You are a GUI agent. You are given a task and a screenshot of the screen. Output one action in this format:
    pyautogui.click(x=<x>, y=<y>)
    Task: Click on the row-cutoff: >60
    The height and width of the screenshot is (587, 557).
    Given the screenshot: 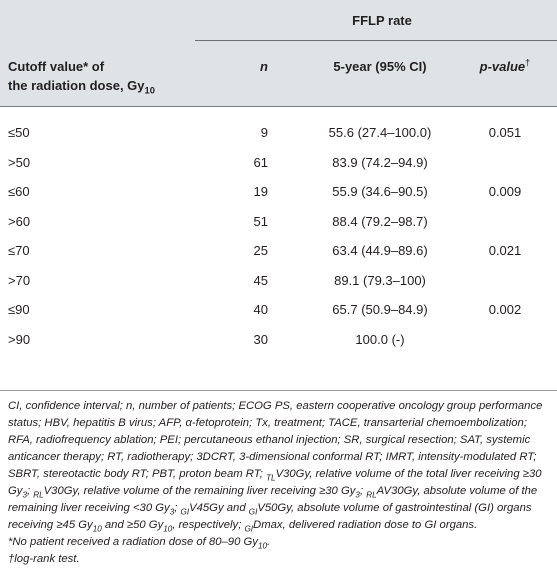 What is the action you would take?
    pyautogui.click(x=19, y=221)
    